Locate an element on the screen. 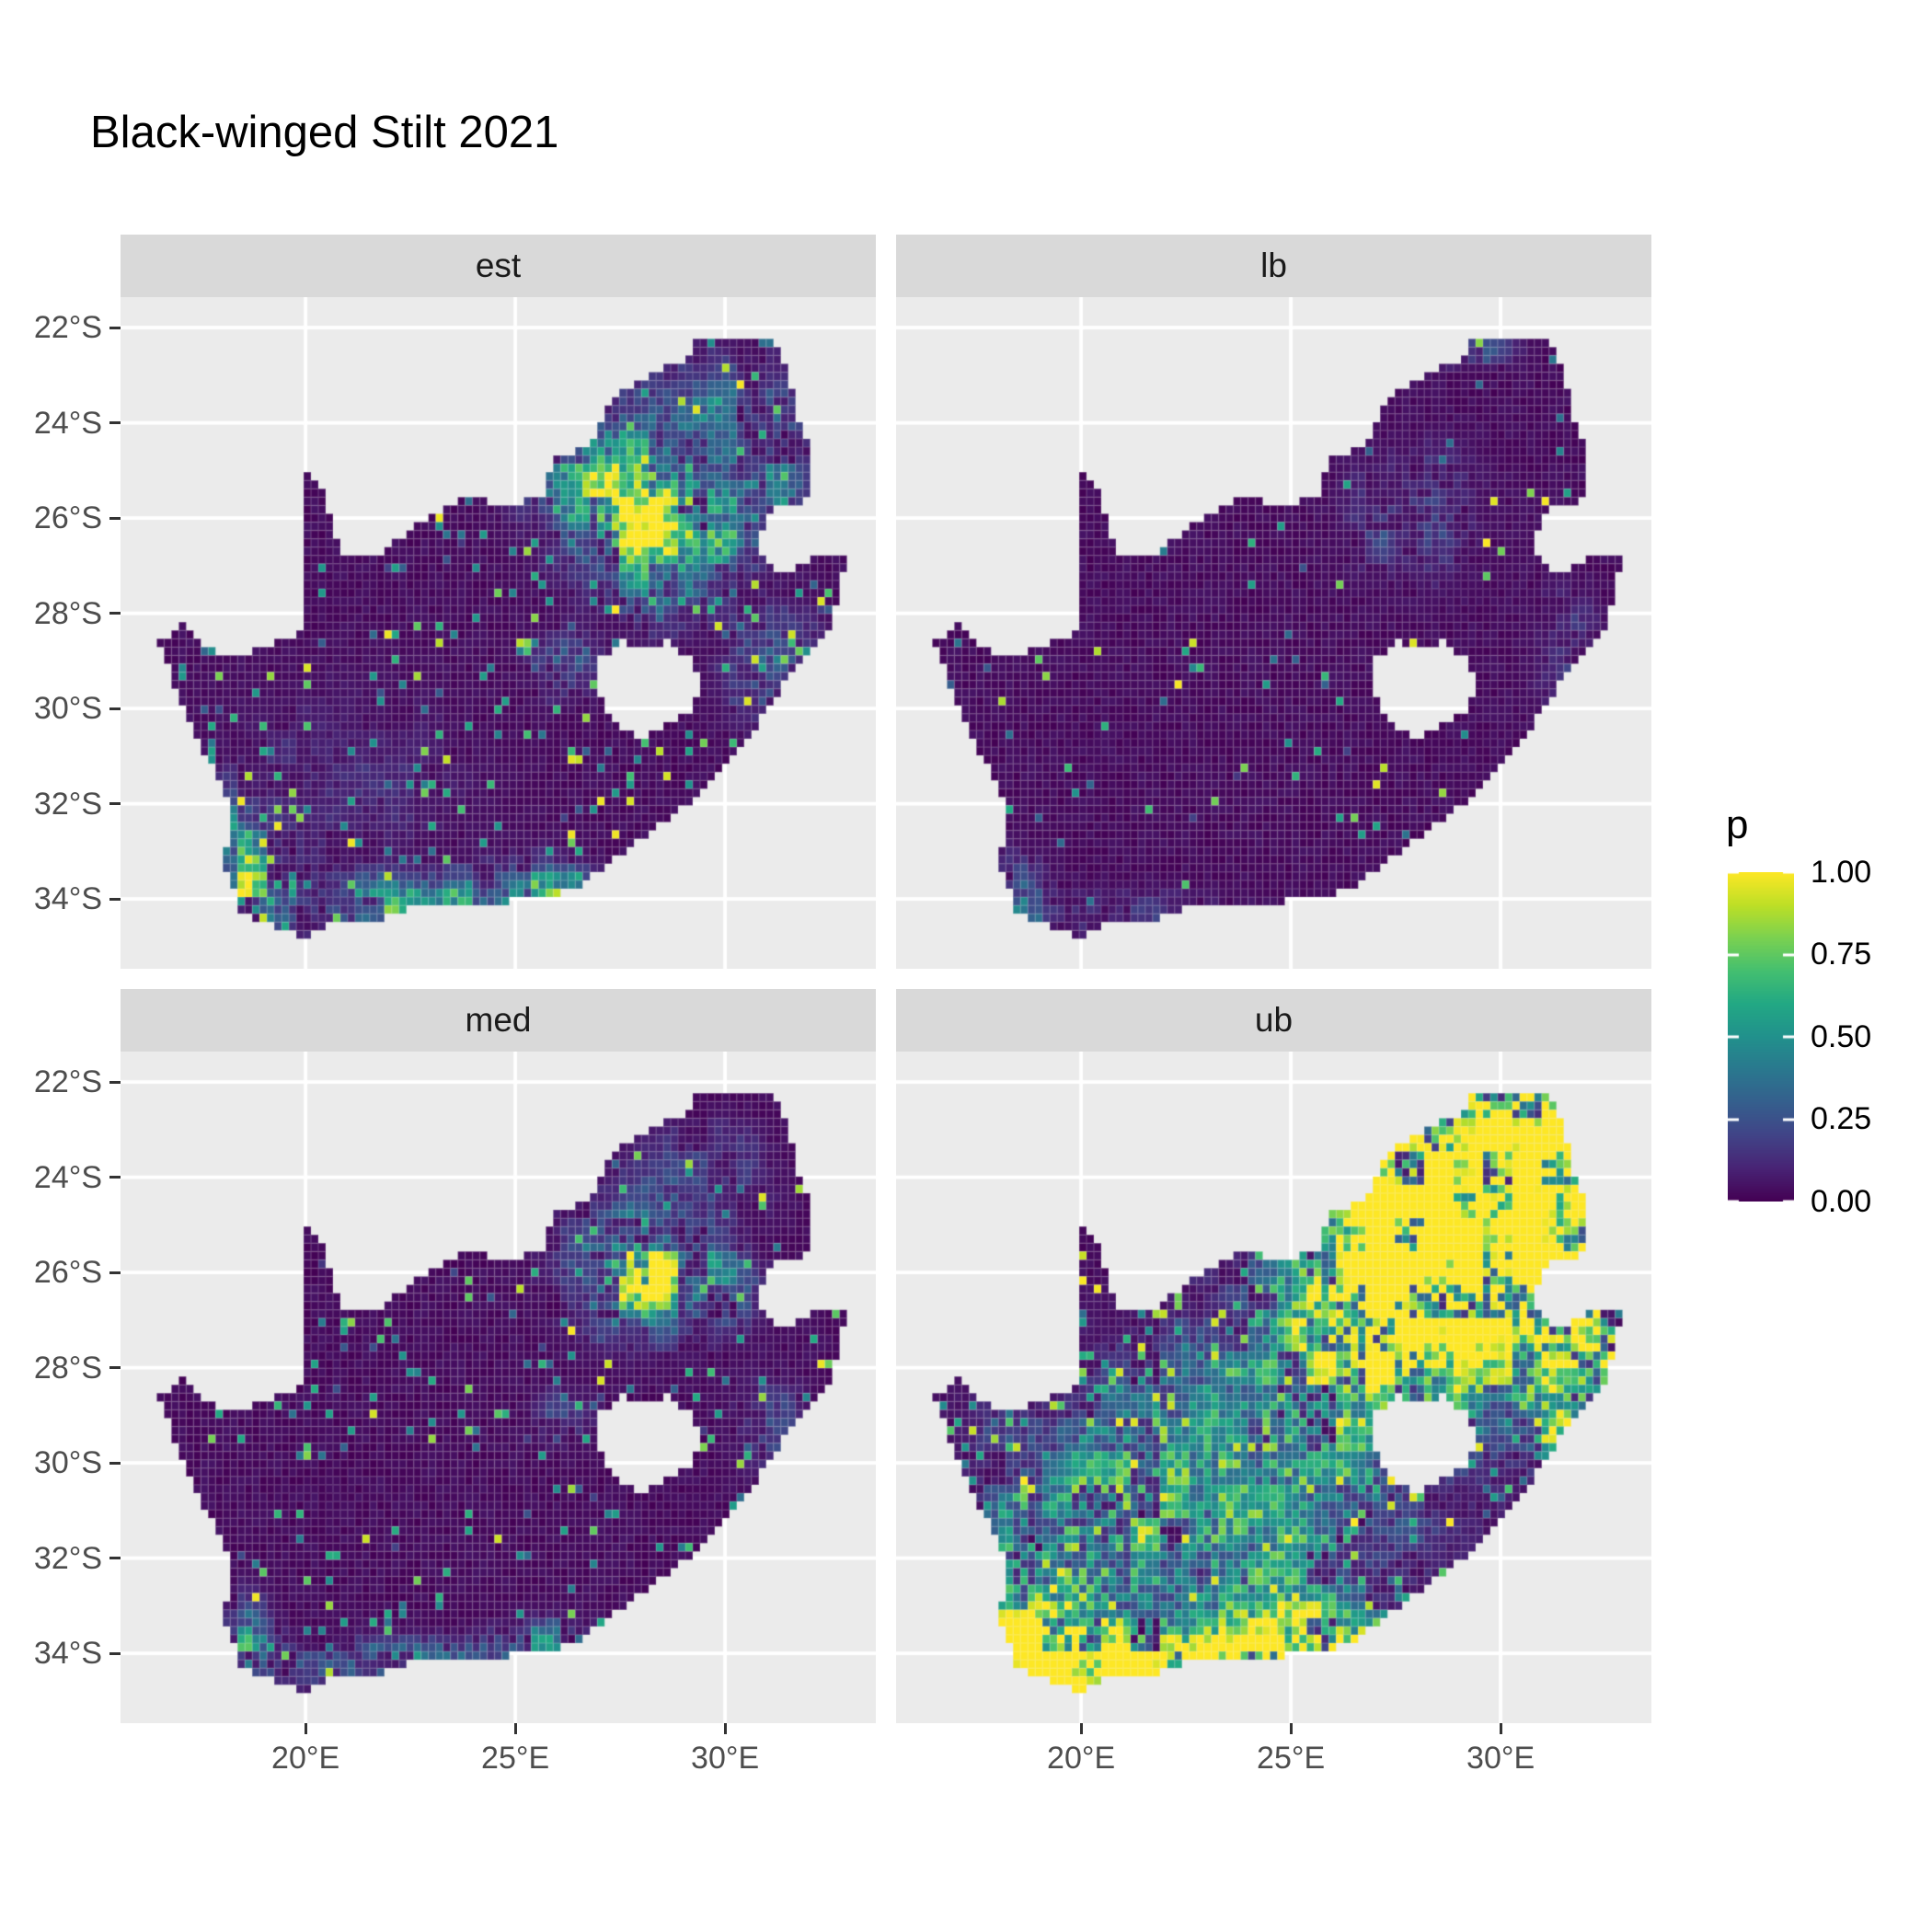 The width and height of the screenshot is (1932, 1932). facet-strip-lb: lb is located at coordinates (1273, 266).